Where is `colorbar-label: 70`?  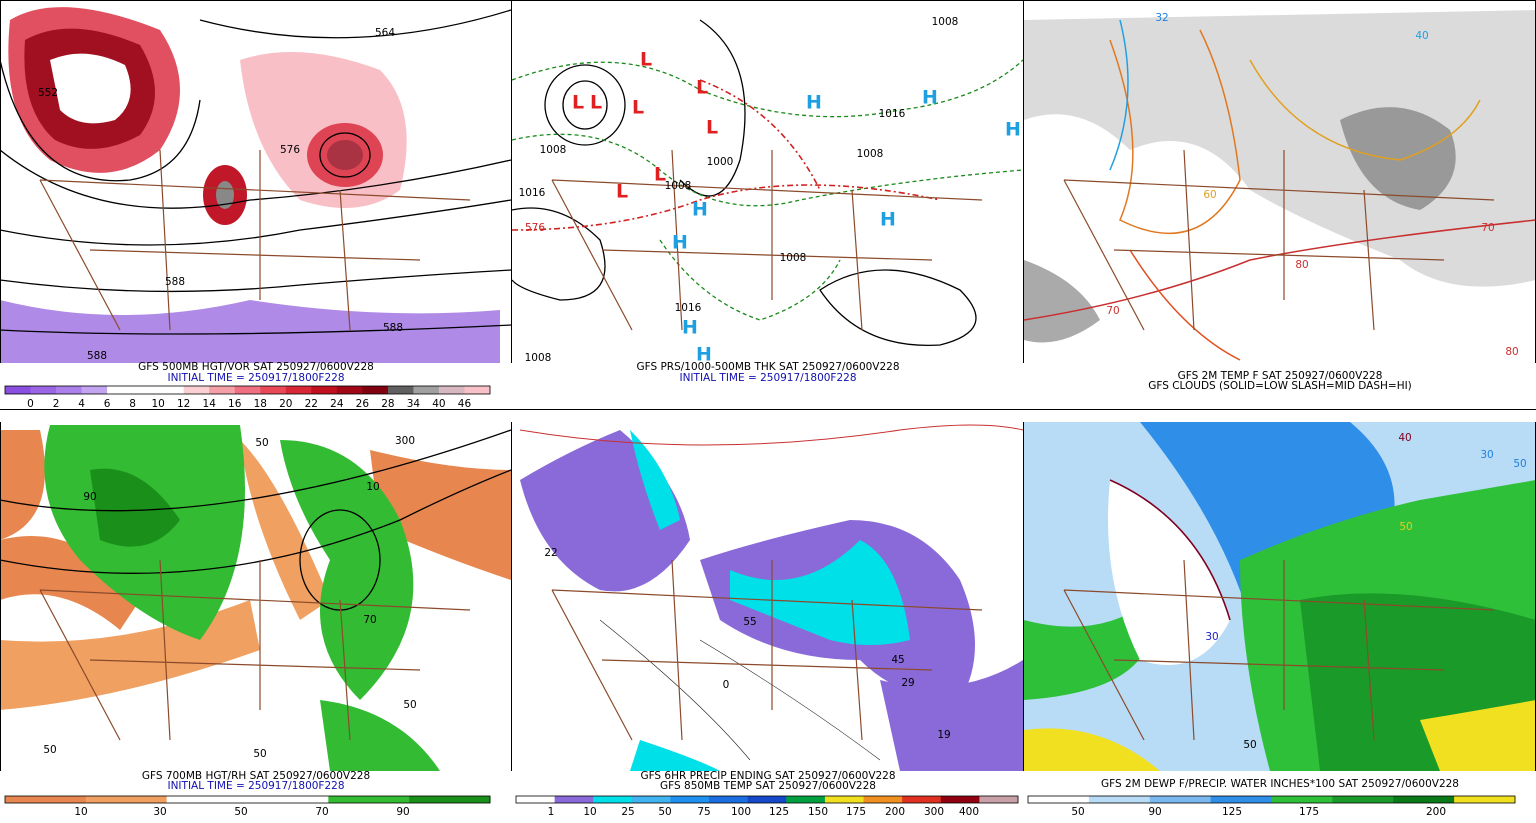 colorbar-label: 70 is located at coordinates (321, 812).